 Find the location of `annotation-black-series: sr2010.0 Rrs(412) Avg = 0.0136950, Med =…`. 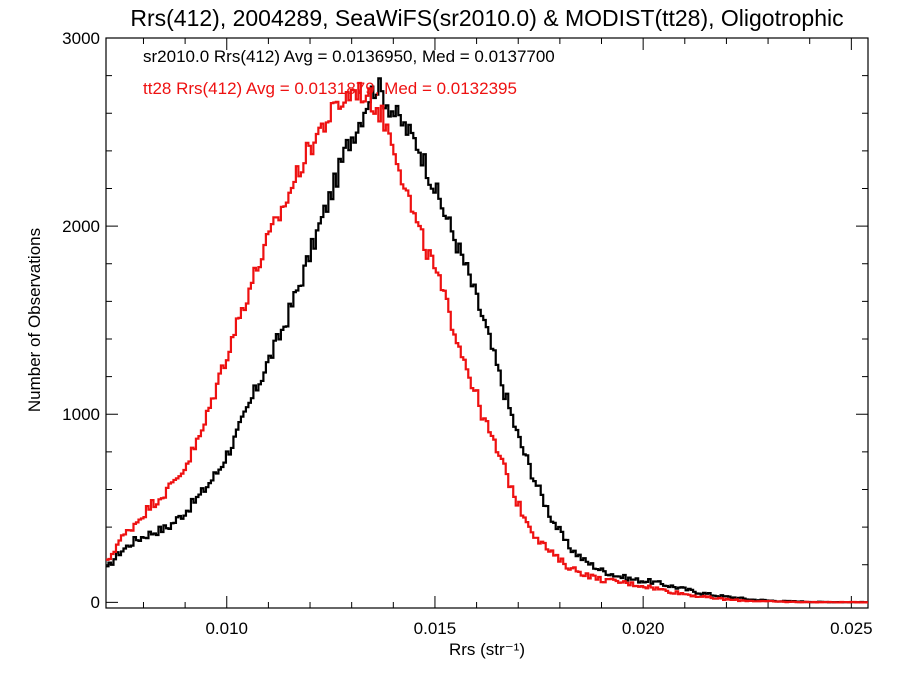

annotation-black-series: sr2010.0 Rrs(412) Avg = 0.0136950, Med =… is located at coordinates (349, 56).